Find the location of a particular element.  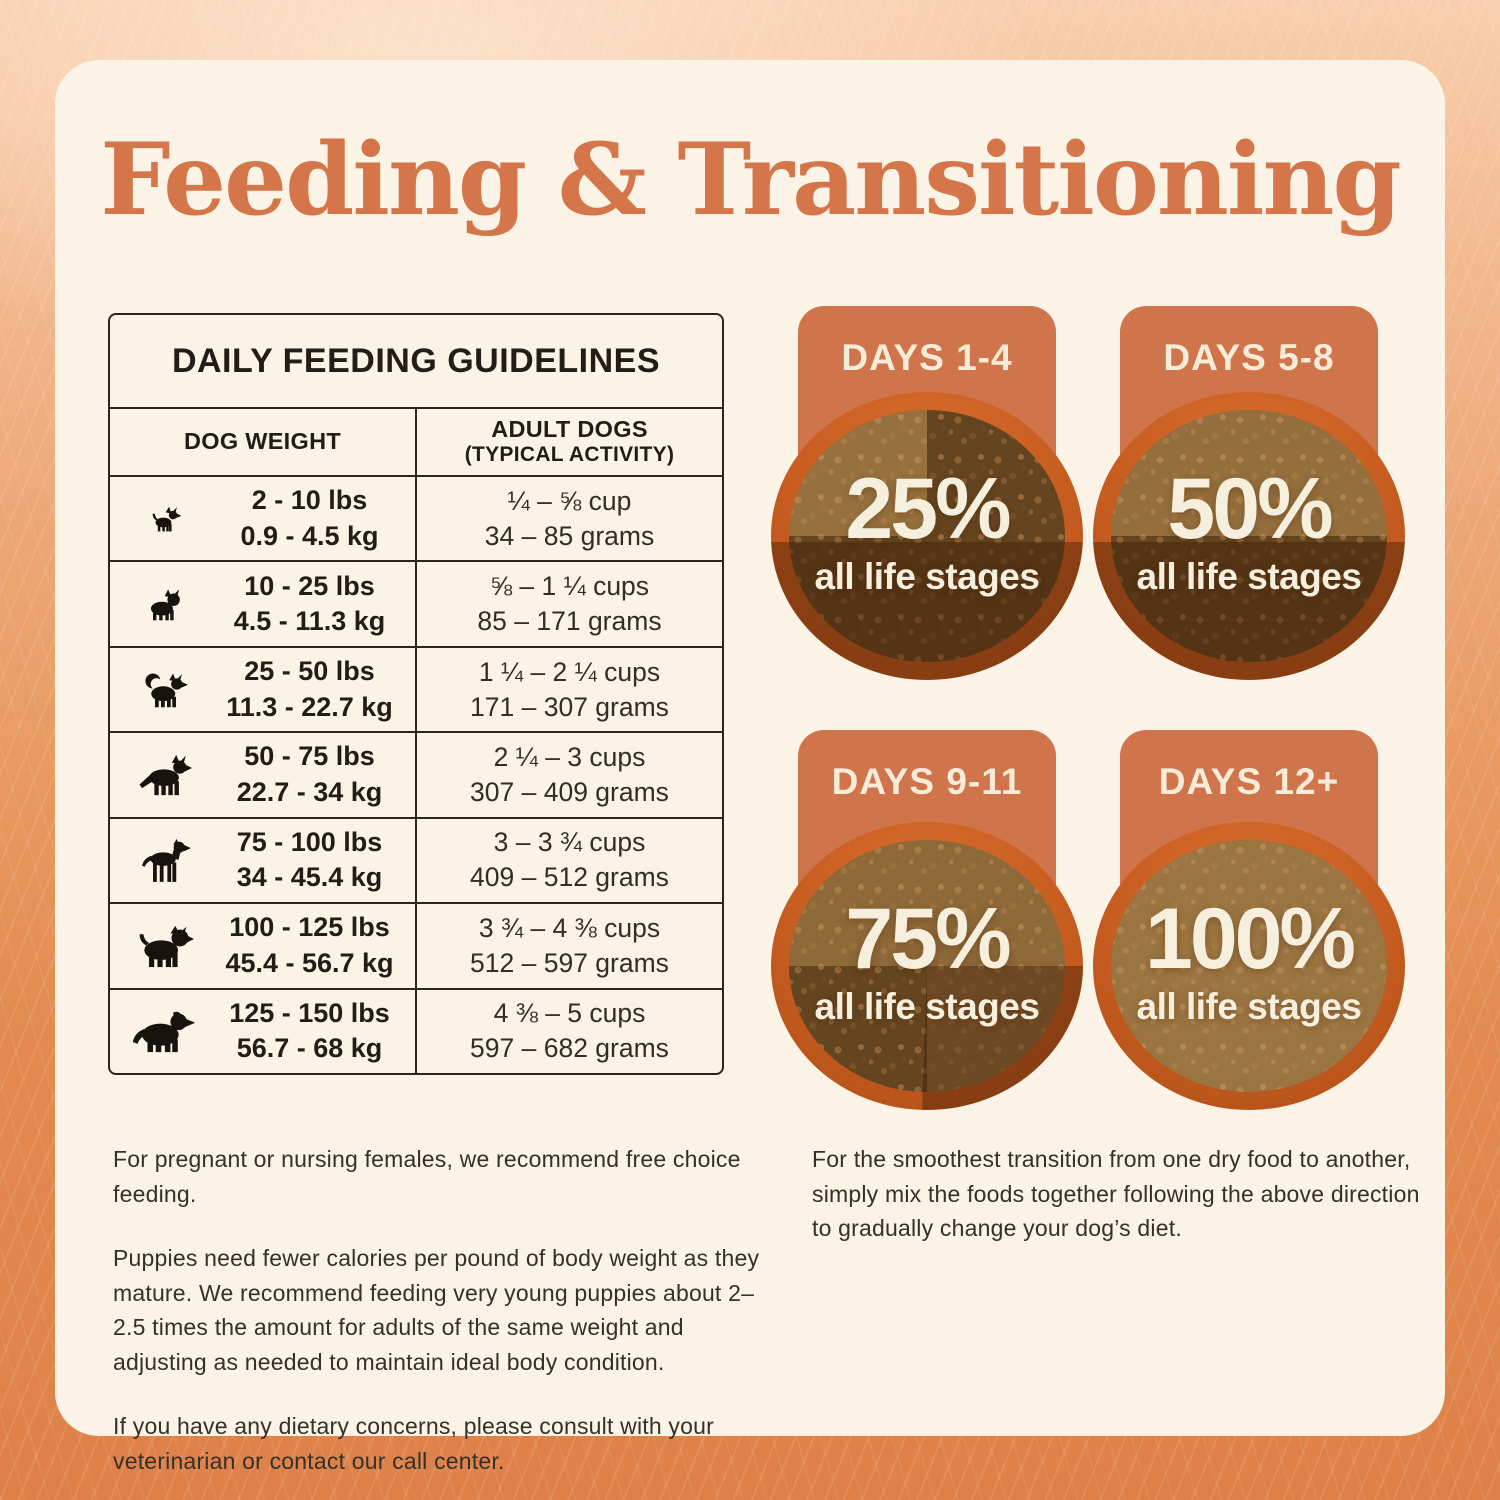

weight-kg: 34 - 45.4 kg is located at coordinates (309, 877).